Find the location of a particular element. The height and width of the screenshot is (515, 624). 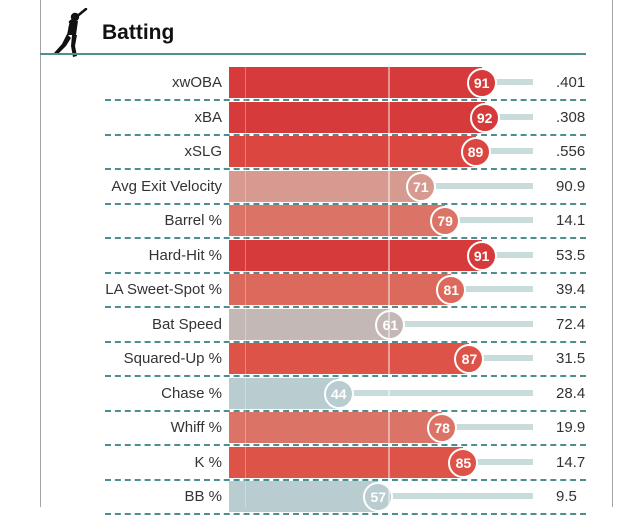

stat-label: Avg Exit Velocity is located at coordinates (166, 186).